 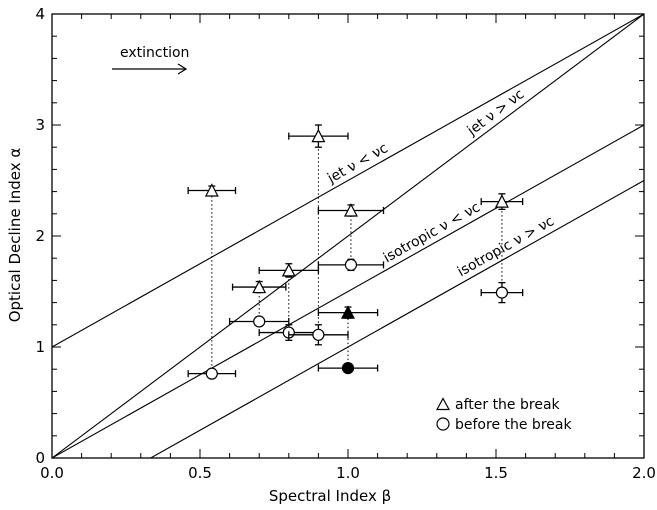 I want to click on legend: after the break before the break, so click(x=503, y=415).